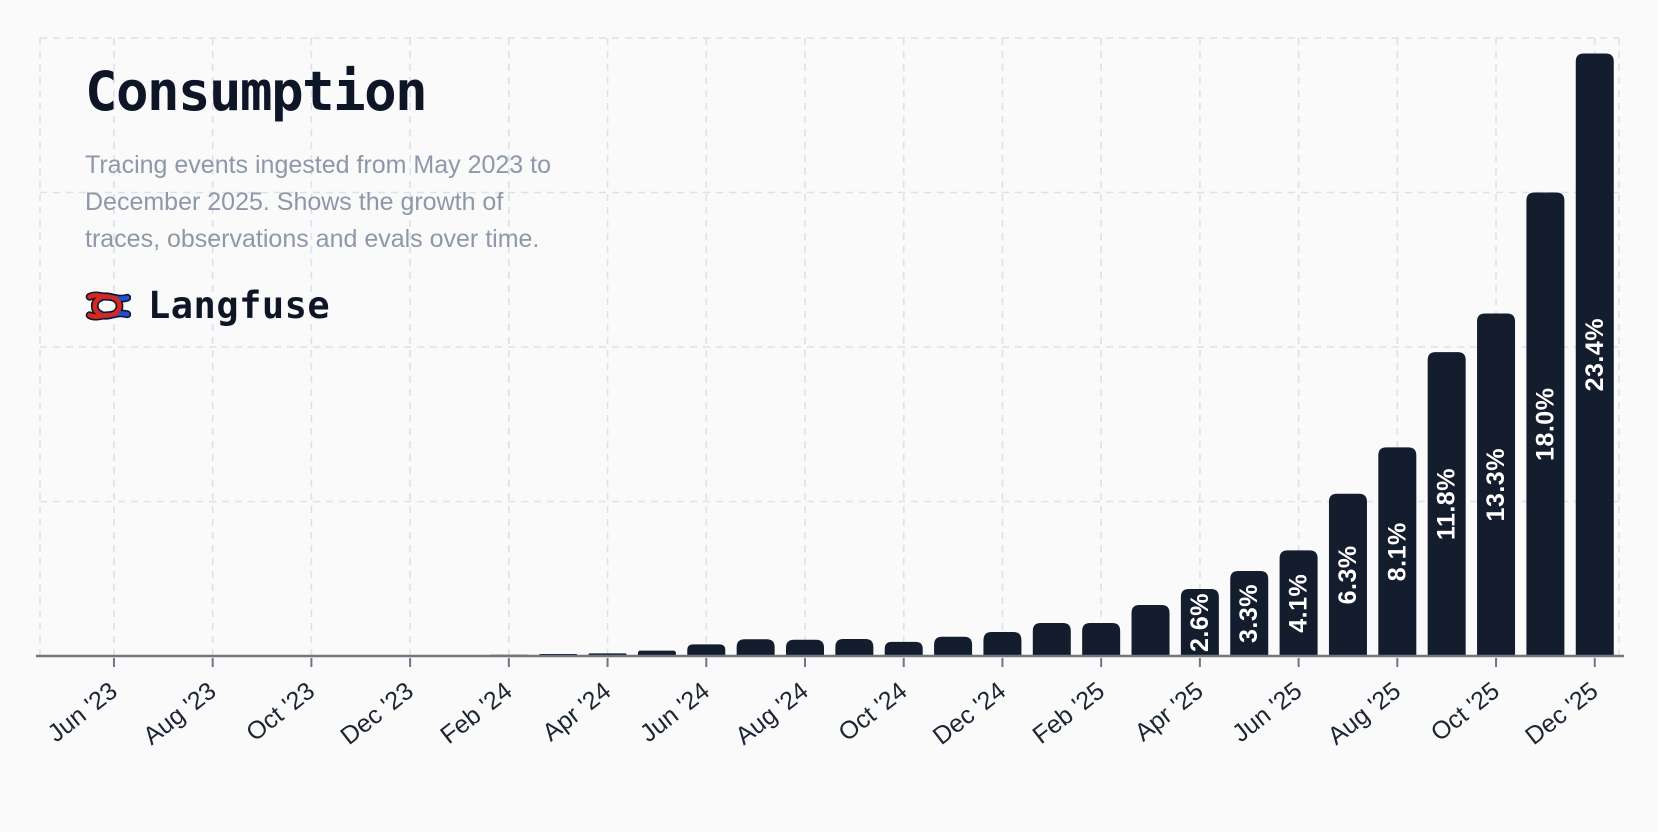  Describe the element at coordinates (1465, 712) in the screenshot. I see `x-tick-label: Oct '25` at that location.